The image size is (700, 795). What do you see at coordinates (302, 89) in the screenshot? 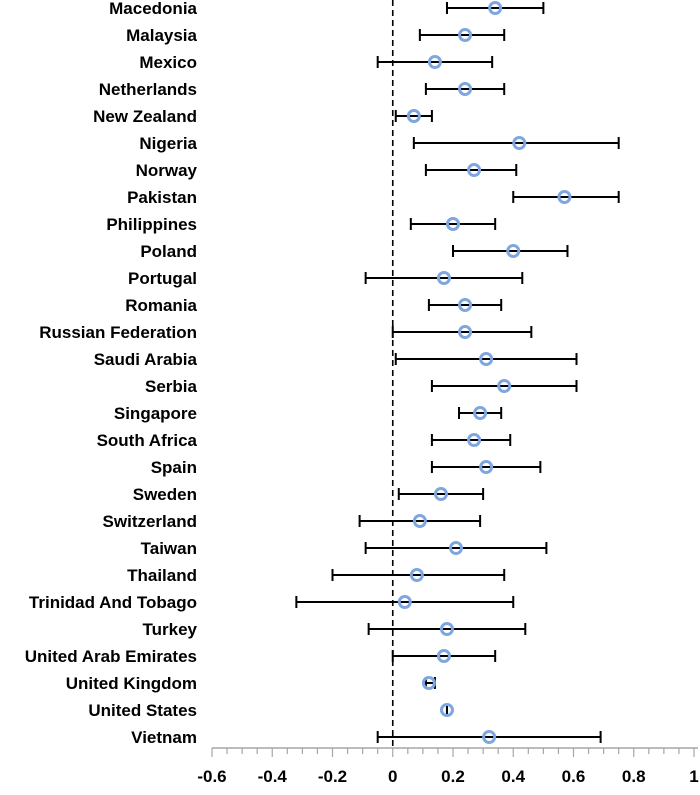
I see `row-netherlands: Netherlands` at bounding box center [302, 89].